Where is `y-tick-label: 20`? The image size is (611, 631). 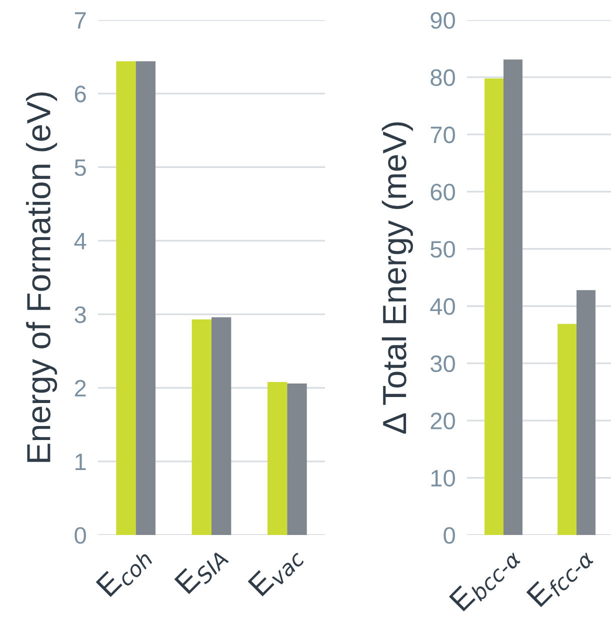 y-tick-label: 20 is located at coordinates (442, 421).